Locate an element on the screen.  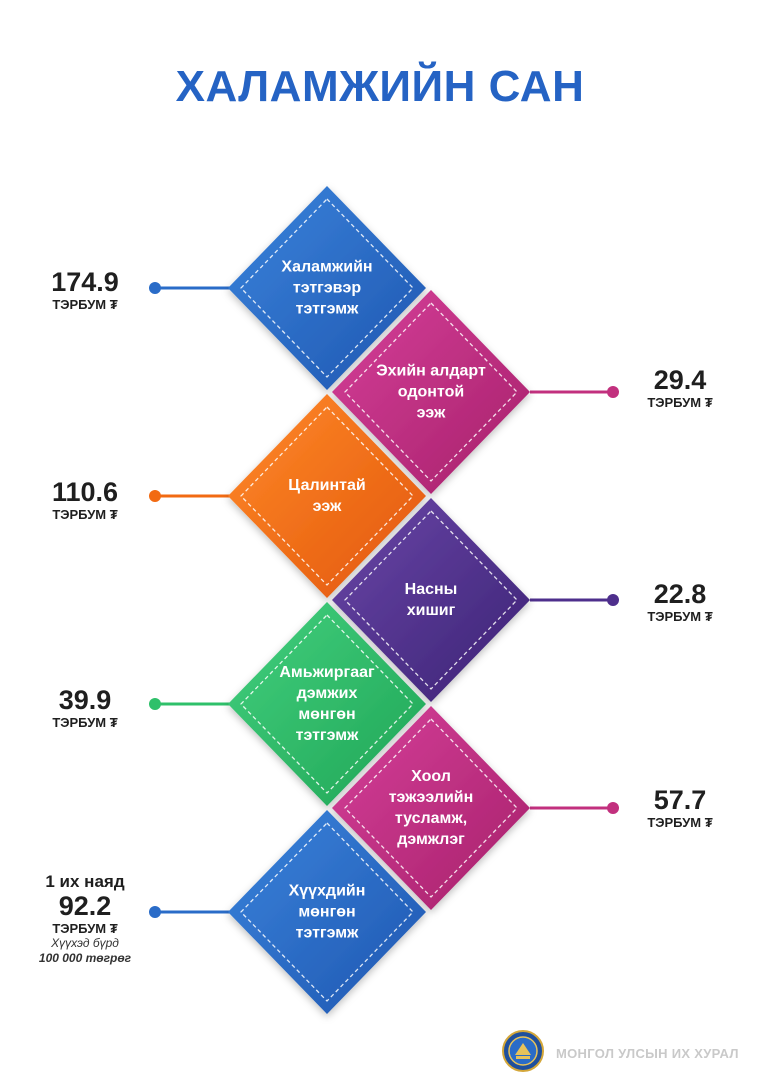
diamond-label-5: Амьжиргааг дэмжих мөнгөн тэтгэмж is located at coordinates (327, 704).